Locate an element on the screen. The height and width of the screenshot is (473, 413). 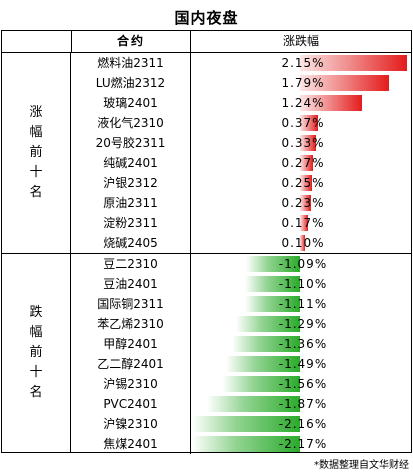
change-cell: -1.11% is located at coordinates (301, 304).